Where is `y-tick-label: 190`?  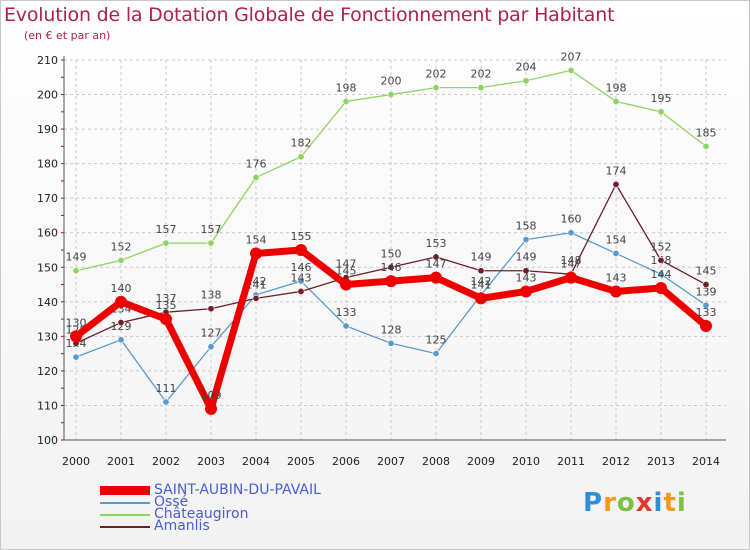
y-tick-label: 190 is located at coordinates (47, 129).